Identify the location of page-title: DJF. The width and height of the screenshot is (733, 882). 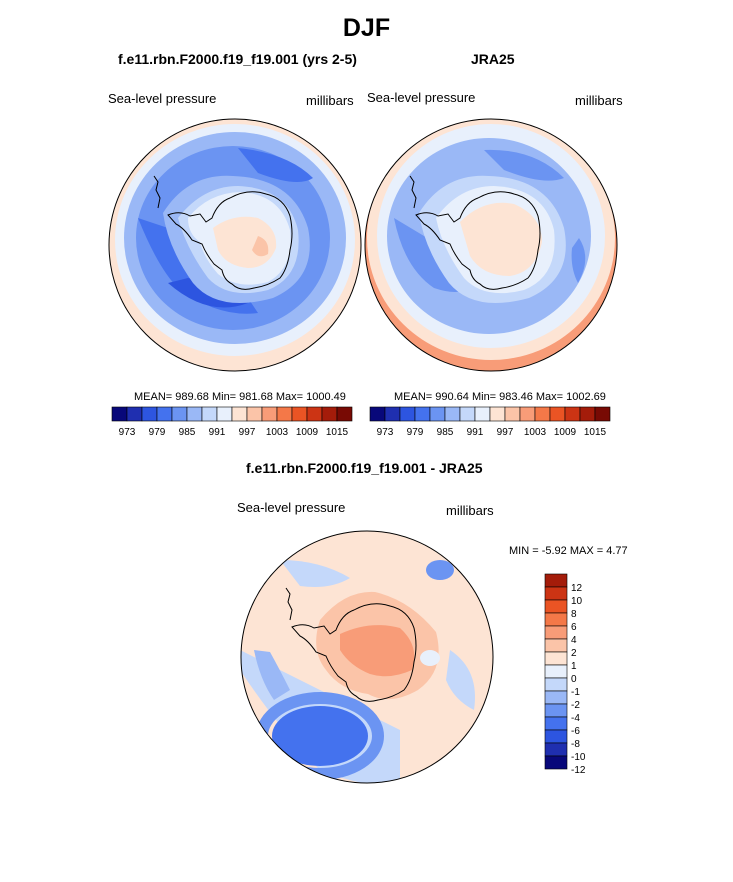
(366, 28).